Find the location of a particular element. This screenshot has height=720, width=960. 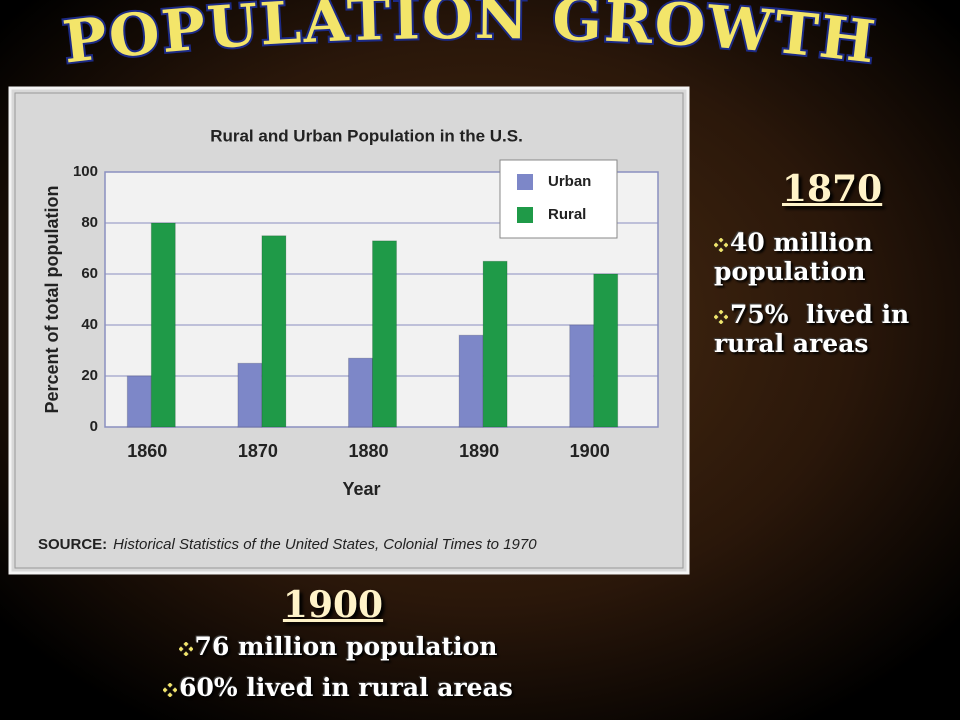

y-tick-label: 100 is located at coordinates (85, 171).